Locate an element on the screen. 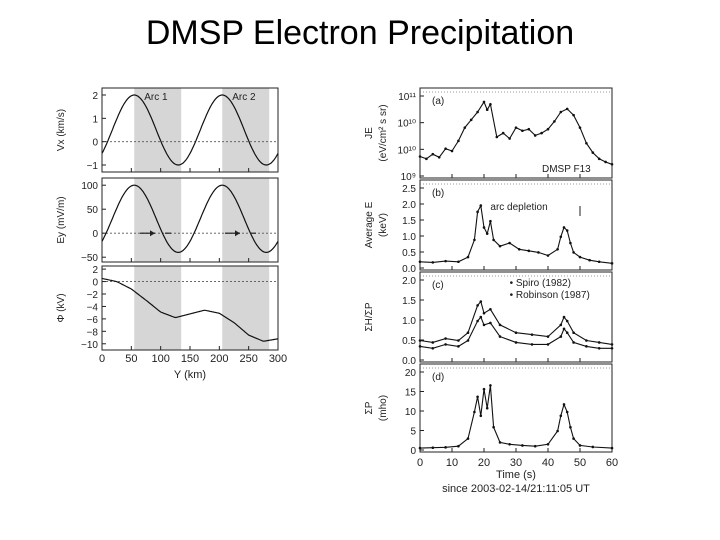  left-x-axis-label: Y (km) is located at coordinates (190, 375).